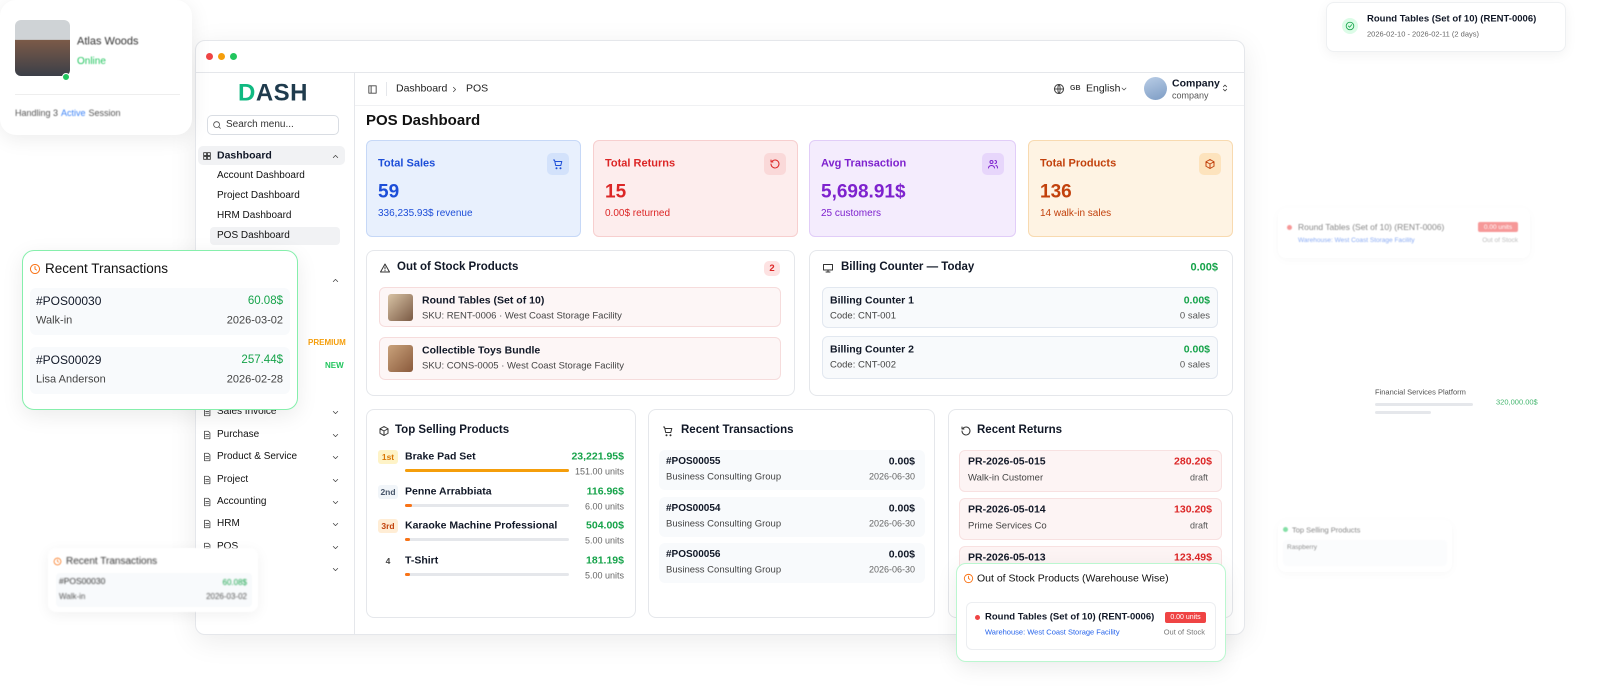  I want to click on globe-icon-path, so click(1059, 89).